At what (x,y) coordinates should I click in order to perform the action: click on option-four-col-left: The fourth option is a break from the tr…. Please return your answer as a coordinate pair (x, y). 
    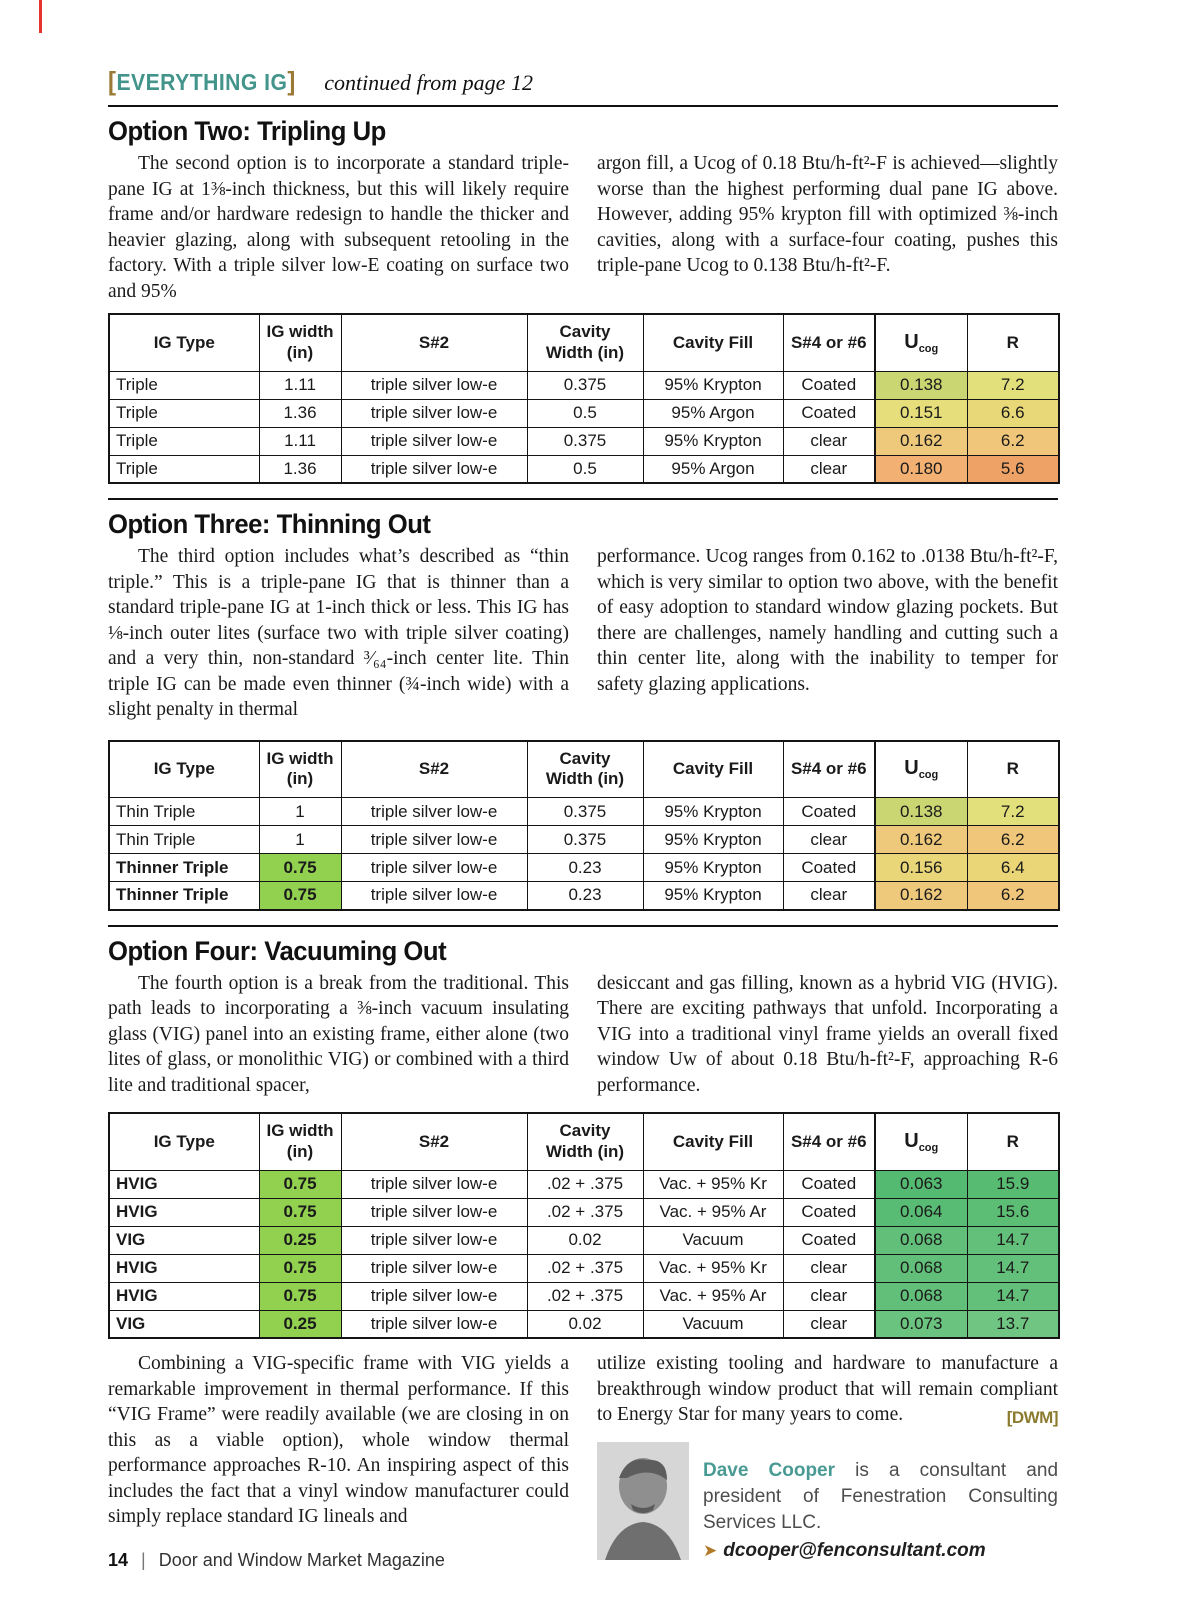
    Looking at the image, I should click on (338, 1034).